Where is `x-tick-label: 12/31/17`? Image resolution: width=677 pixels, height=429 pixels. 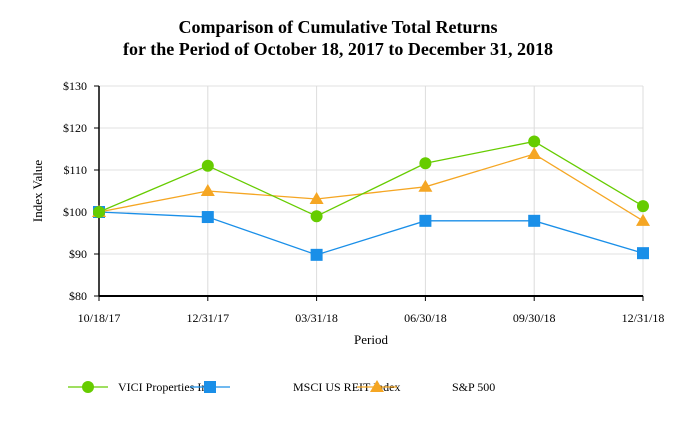 x-tick-label: 12/31/17 is located at coordinates (207, 318).